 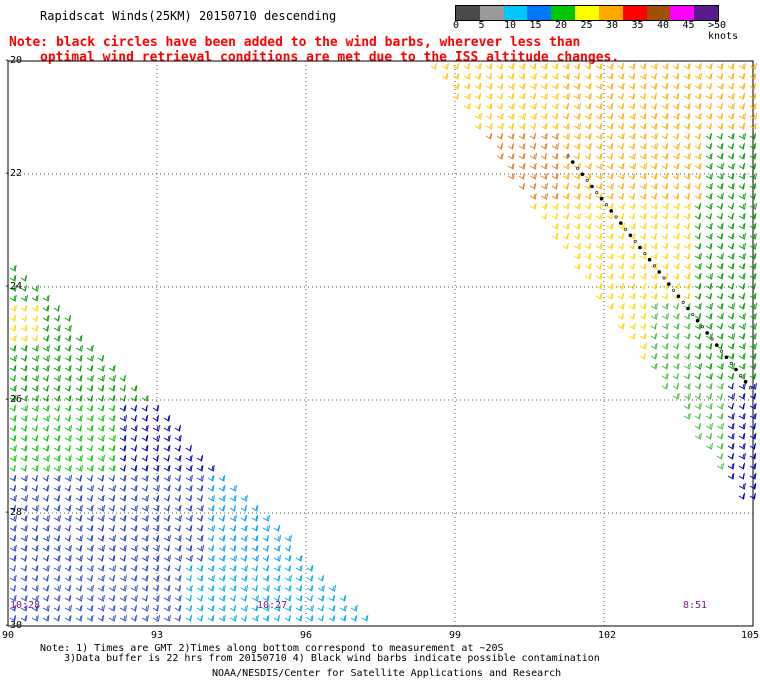 I want to click on contamination-markers, so click(x=659, y=272).